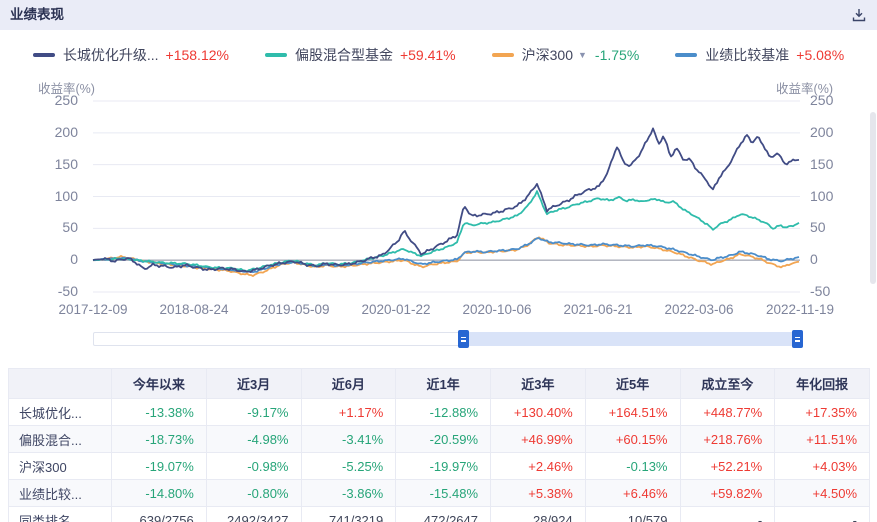 The height and width of the screenshot is (522, 877). What do you see at coordinates (253, 439) in the screenshot?
I see `table-value-cell: -4.98%` at bounding box center [253, 439].